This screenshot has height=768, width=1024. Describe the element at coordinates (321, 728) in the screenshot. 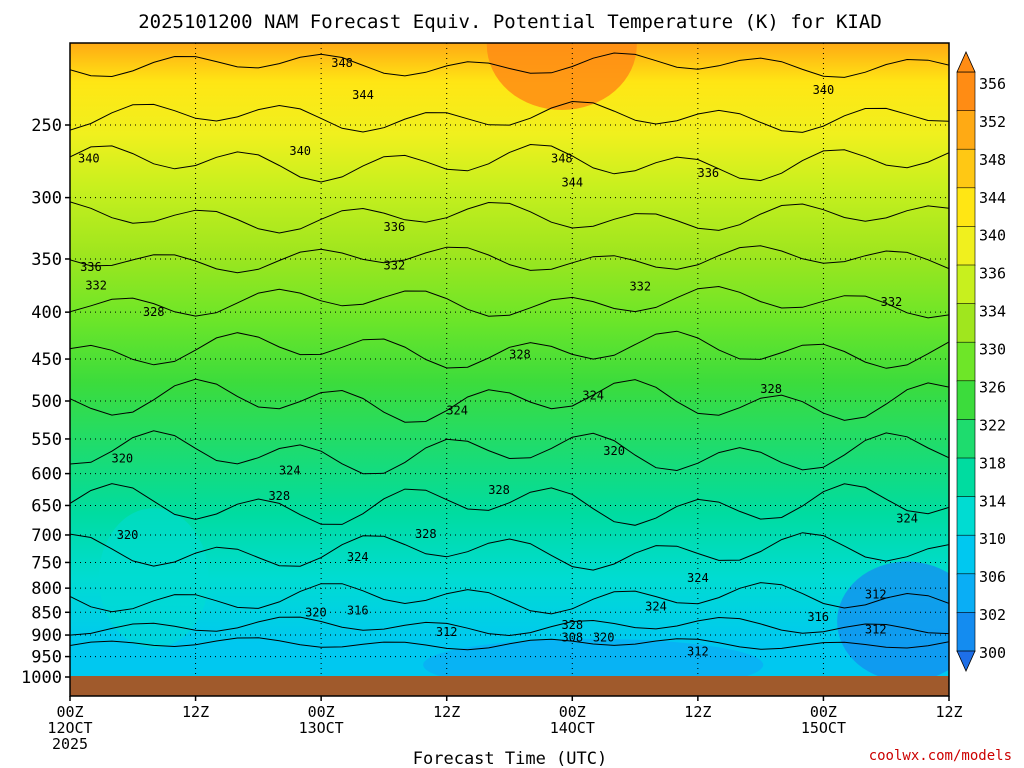

I see `x-tick-label: 13OCT` at that location.